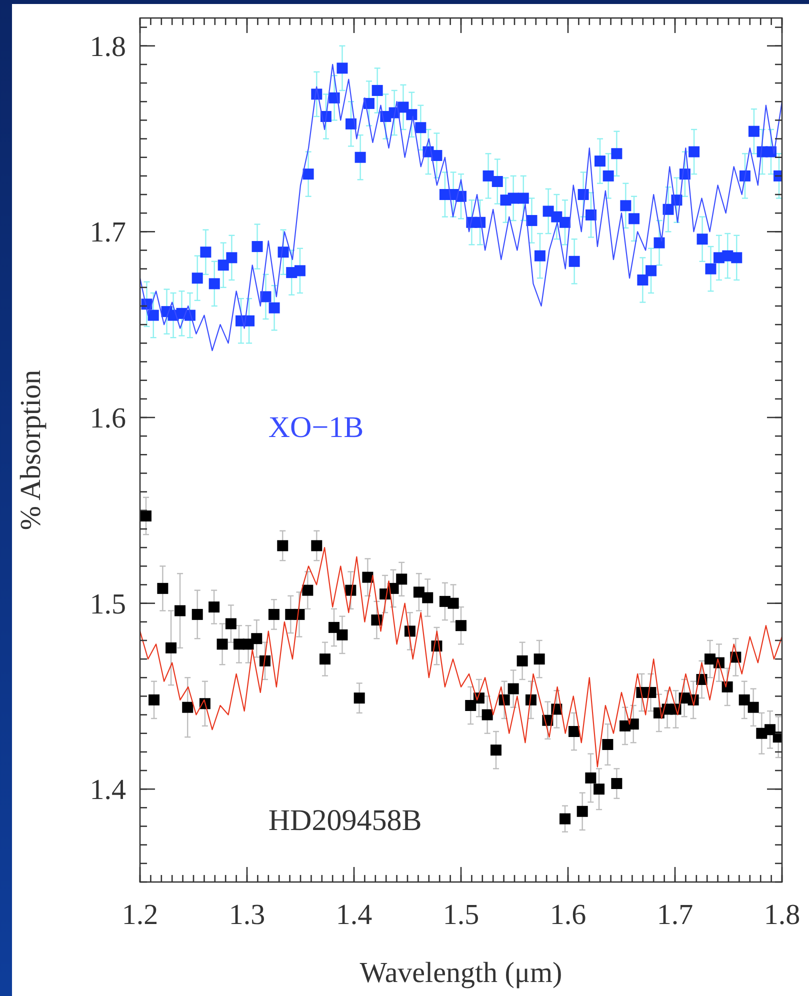  I want to click on x-tick-label: 1.2, so click(140, 915).